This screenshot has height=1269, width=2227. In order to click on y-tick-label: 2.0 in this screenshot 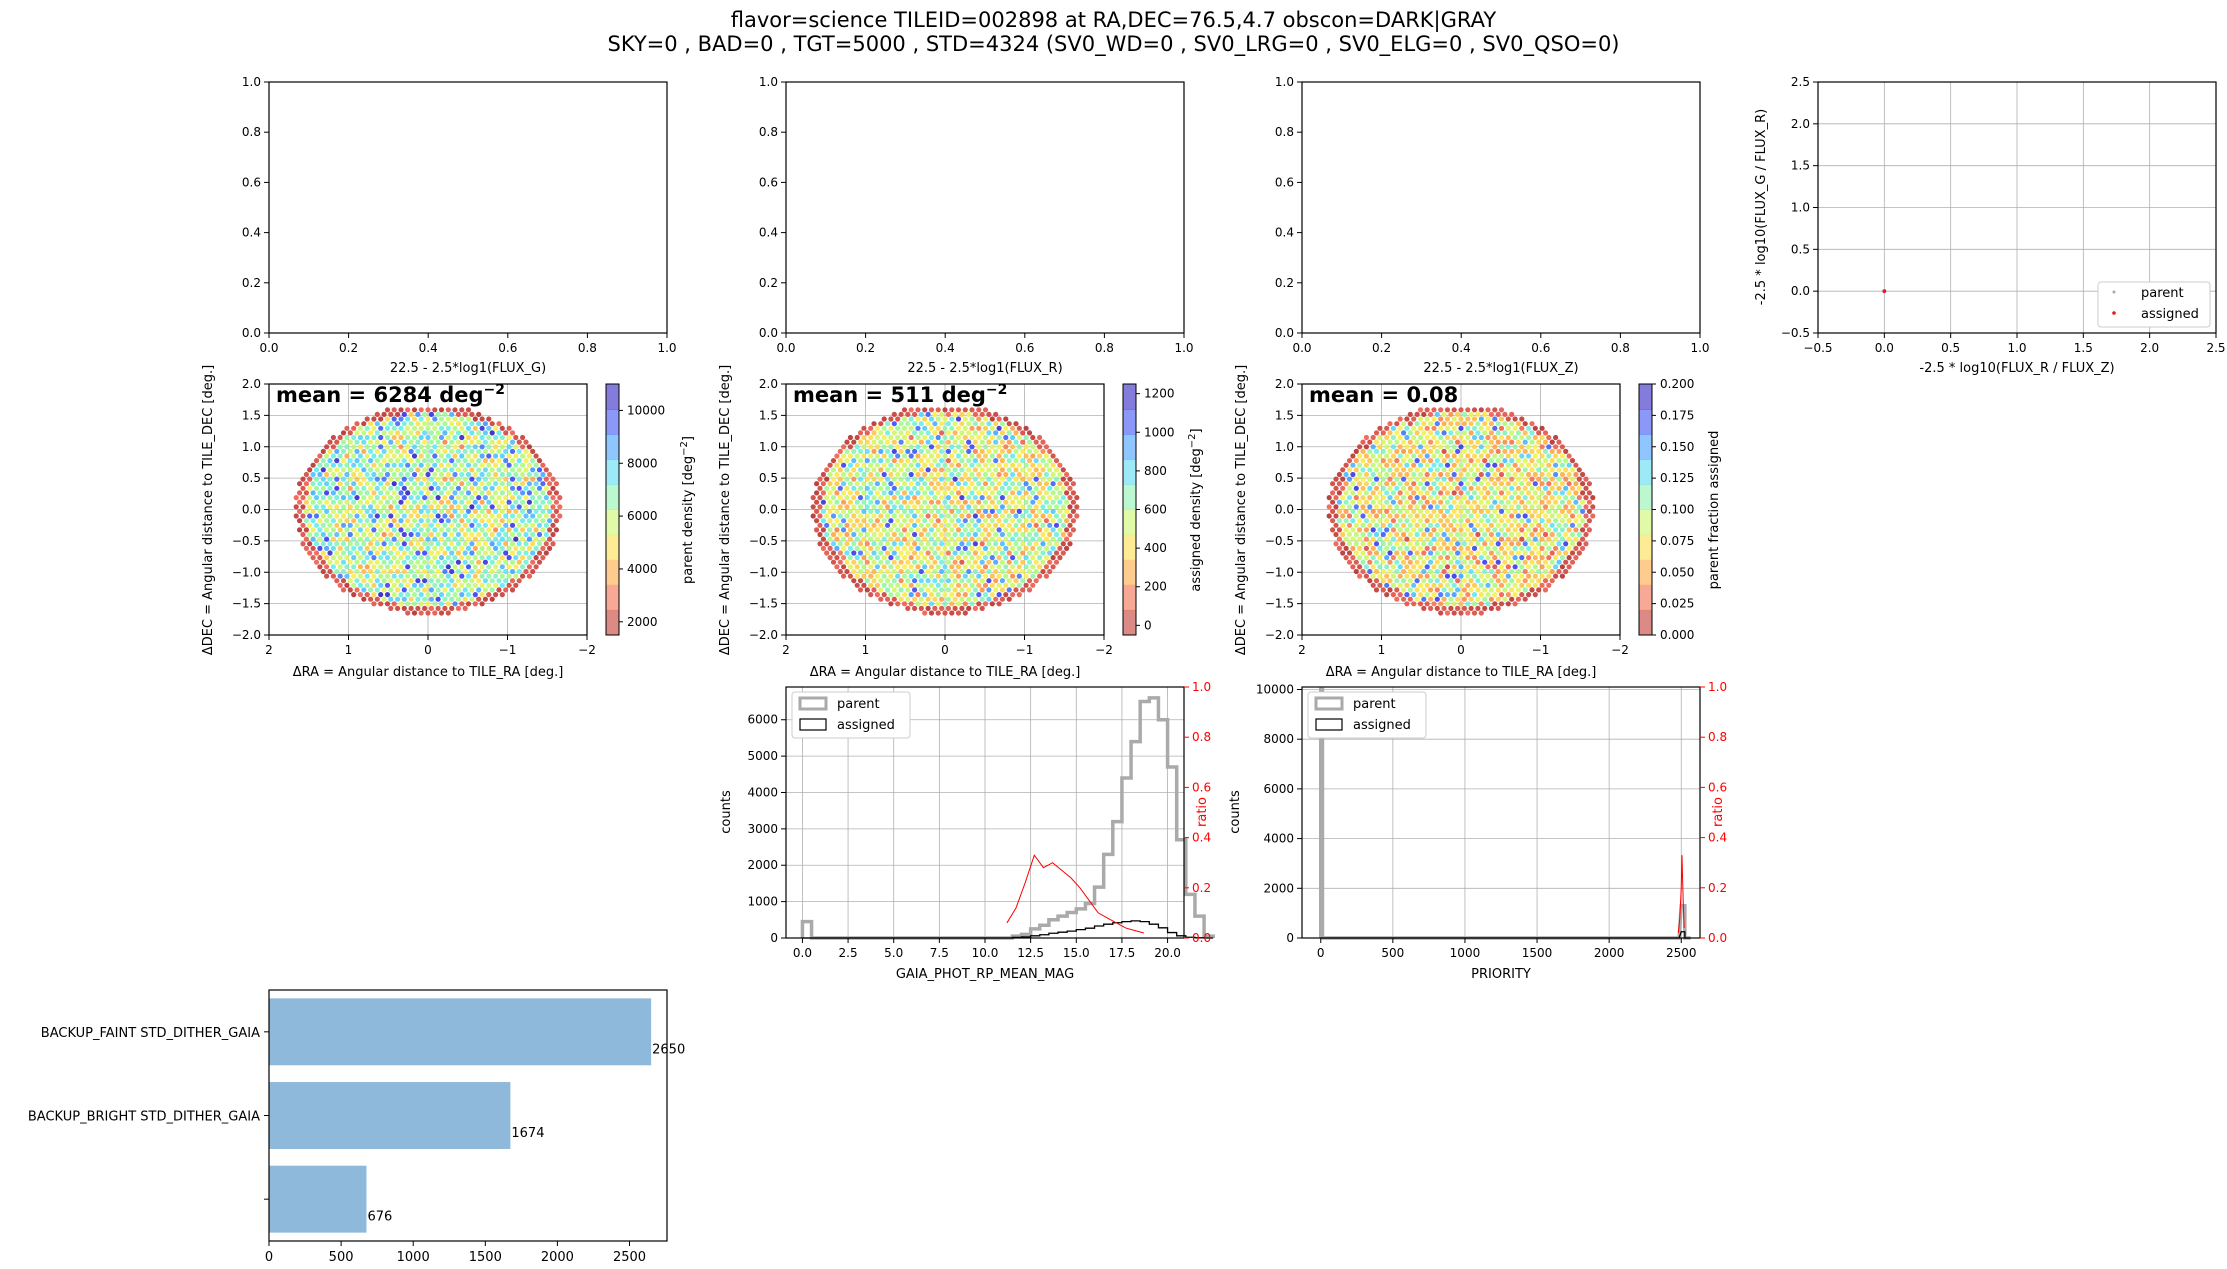, I will do `click(768, 384)`.